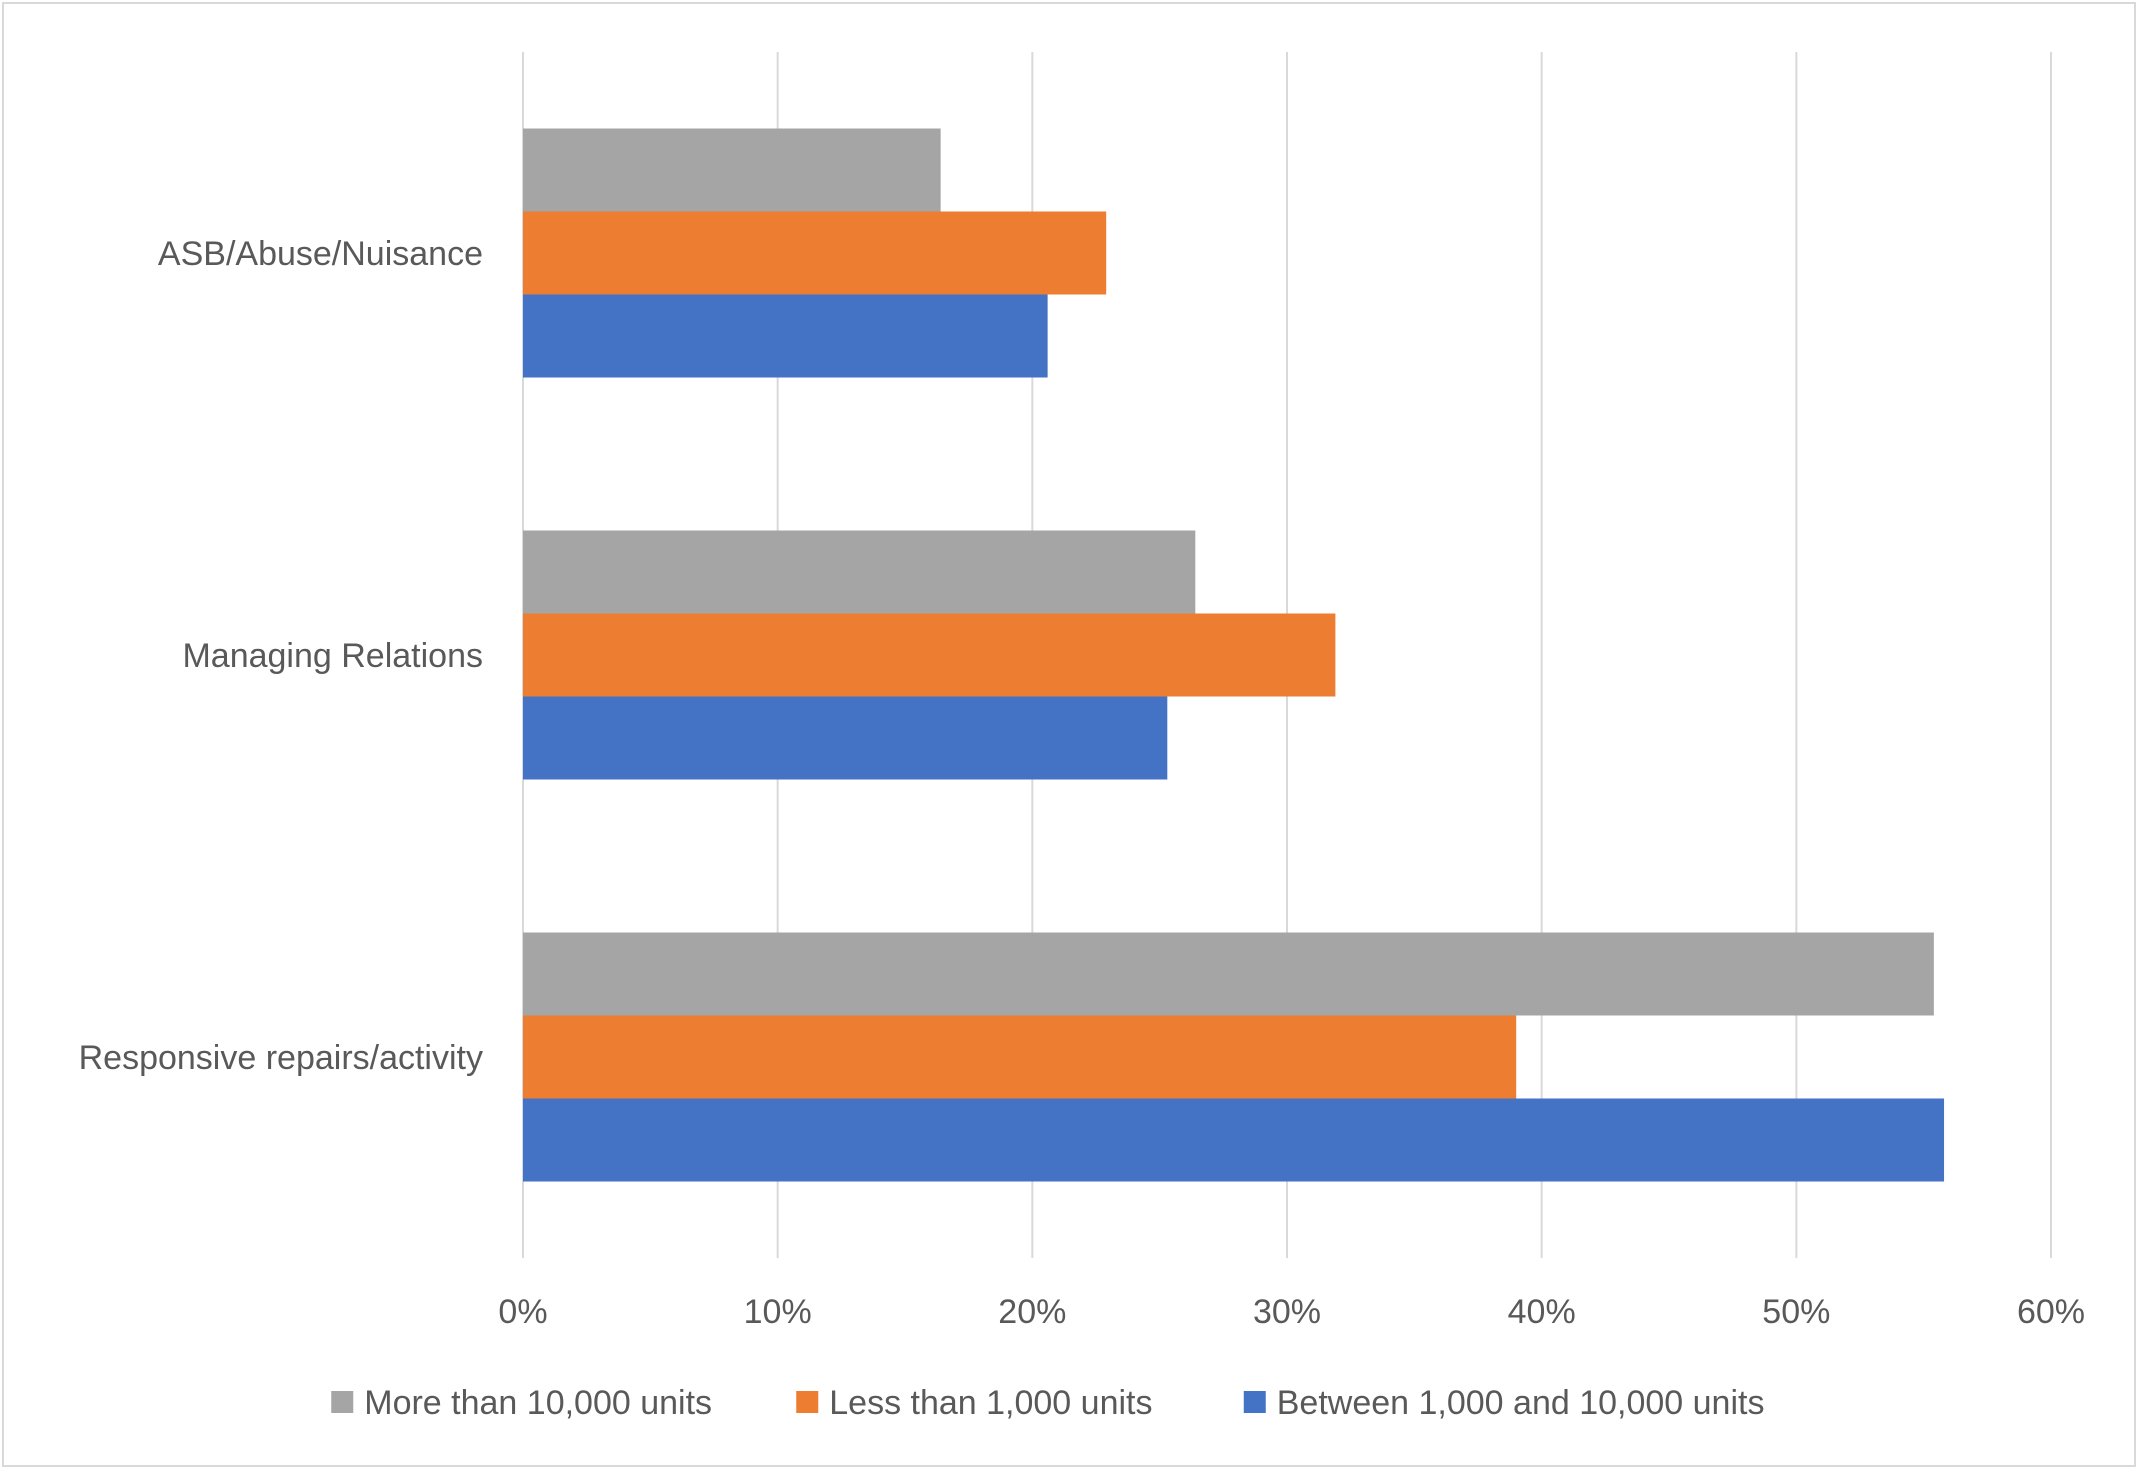 The image size is (2140, 1471). What do you see at coordinates (2051, 1312) in the screenshot?
I see `x-tick-label: 60%` at bounding box center [2051, 1312].